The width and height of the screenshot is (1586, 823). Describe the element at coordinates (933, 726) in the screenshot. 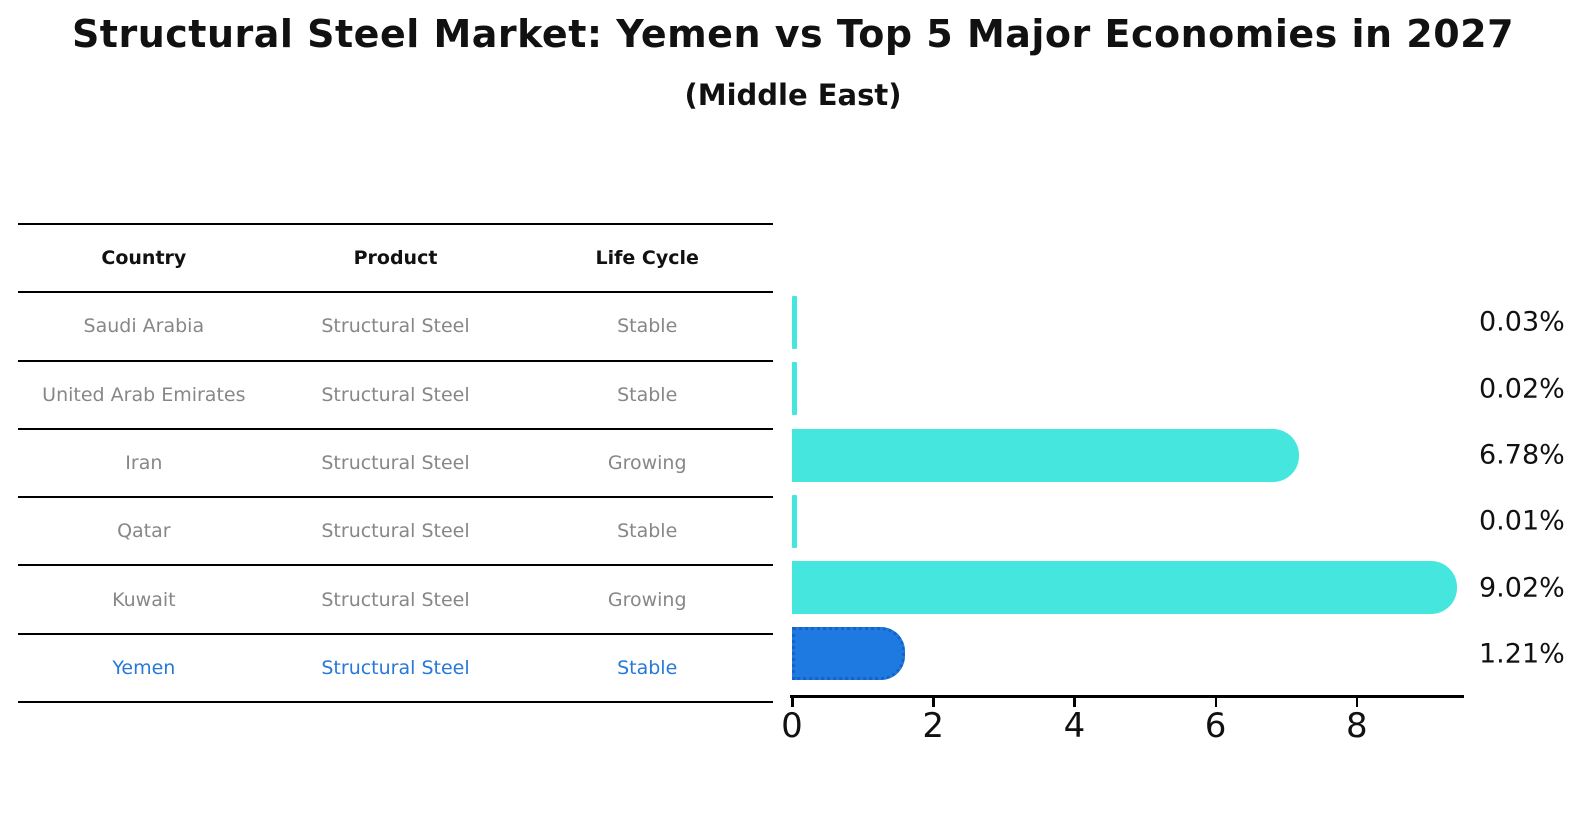

I see `x-axis-tick-label: 2` at that location.